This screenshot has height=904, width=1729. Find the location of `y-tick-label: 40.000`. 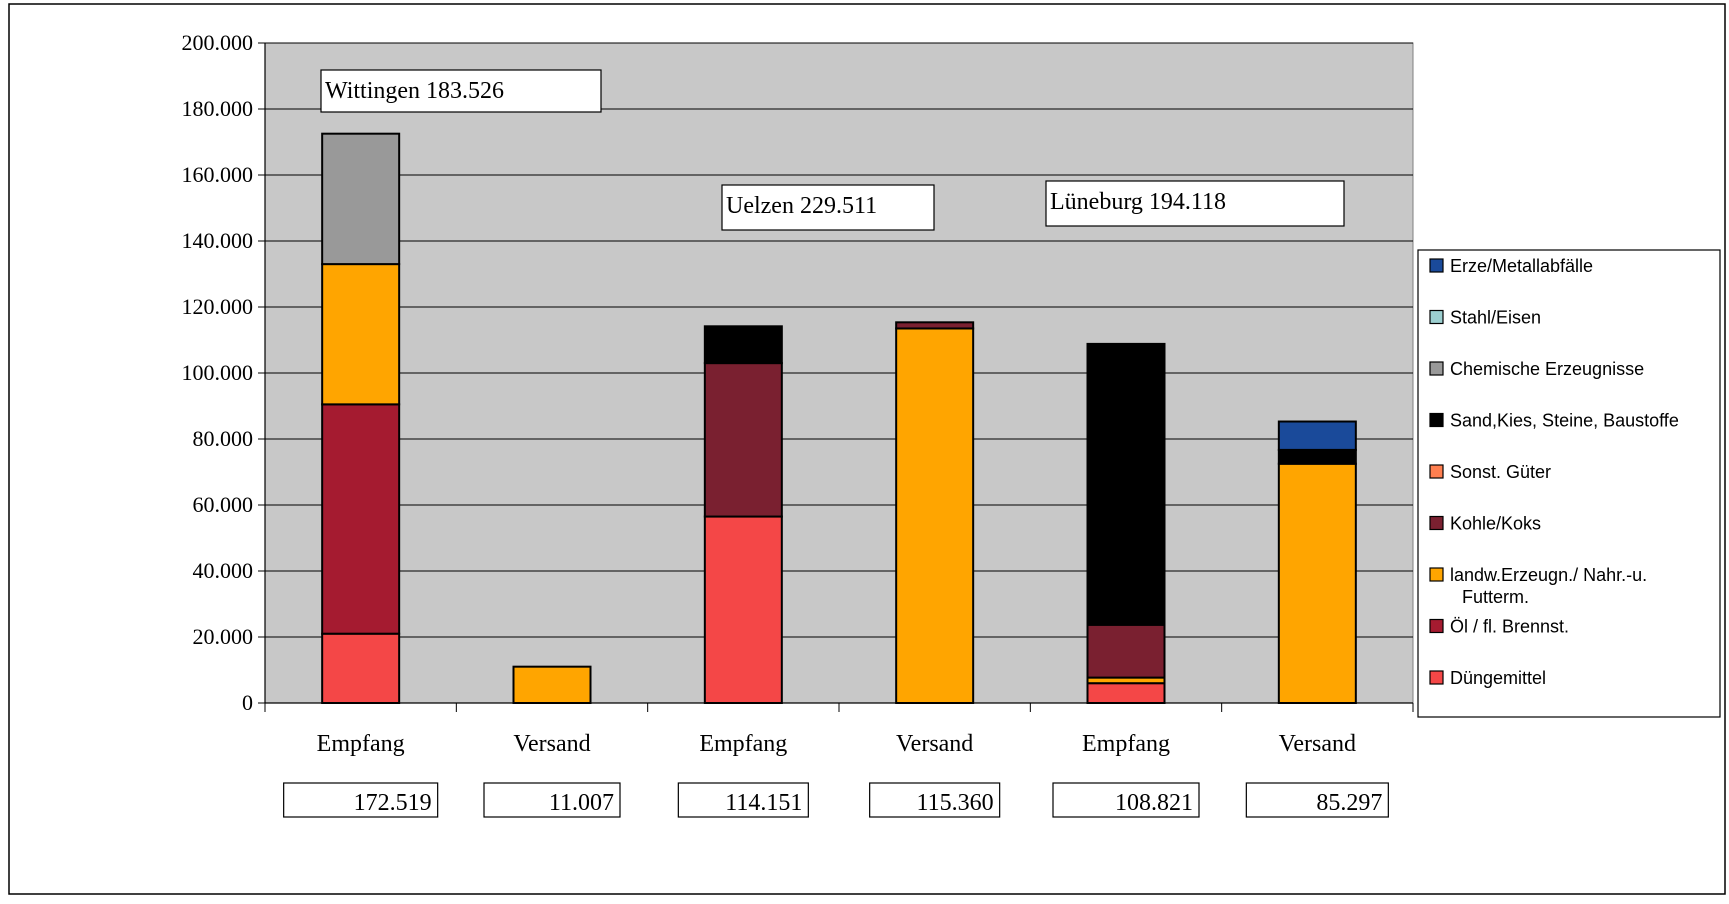

y-tick-label: 40.000 is located at coordinates (223, 570).